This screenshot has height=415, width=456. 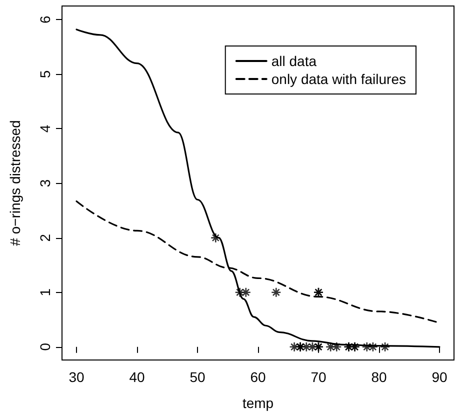 What do you see at coordinates (258, 403) in the screenshot?
I see `x-axis-title: temp` at bounding box center [258, 403].